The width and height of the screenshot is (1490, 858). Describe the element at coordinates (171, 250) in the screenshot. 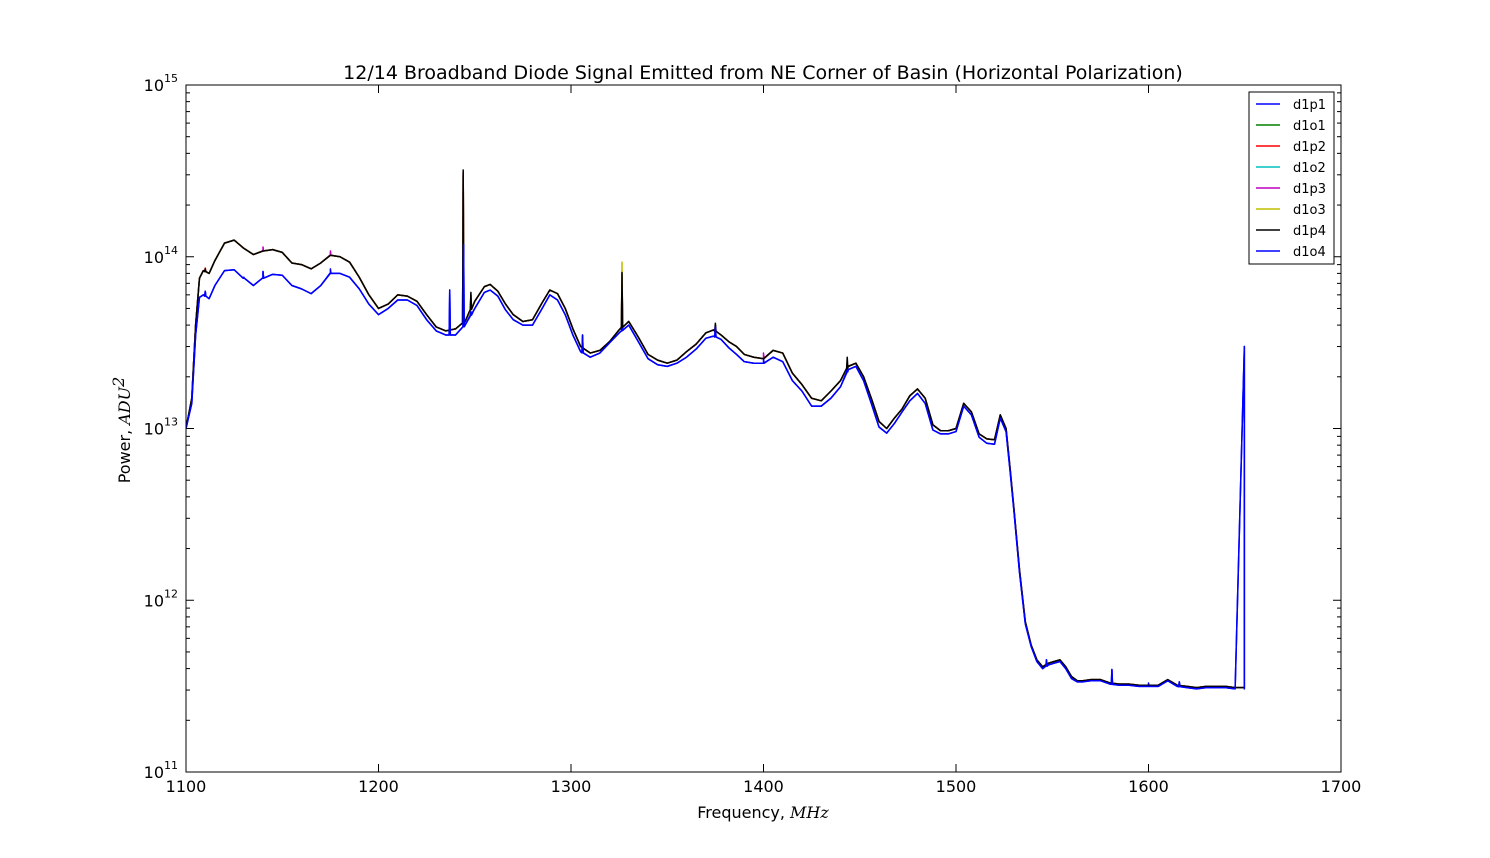

I see `y-tick-label-exponent: 14` at that location.